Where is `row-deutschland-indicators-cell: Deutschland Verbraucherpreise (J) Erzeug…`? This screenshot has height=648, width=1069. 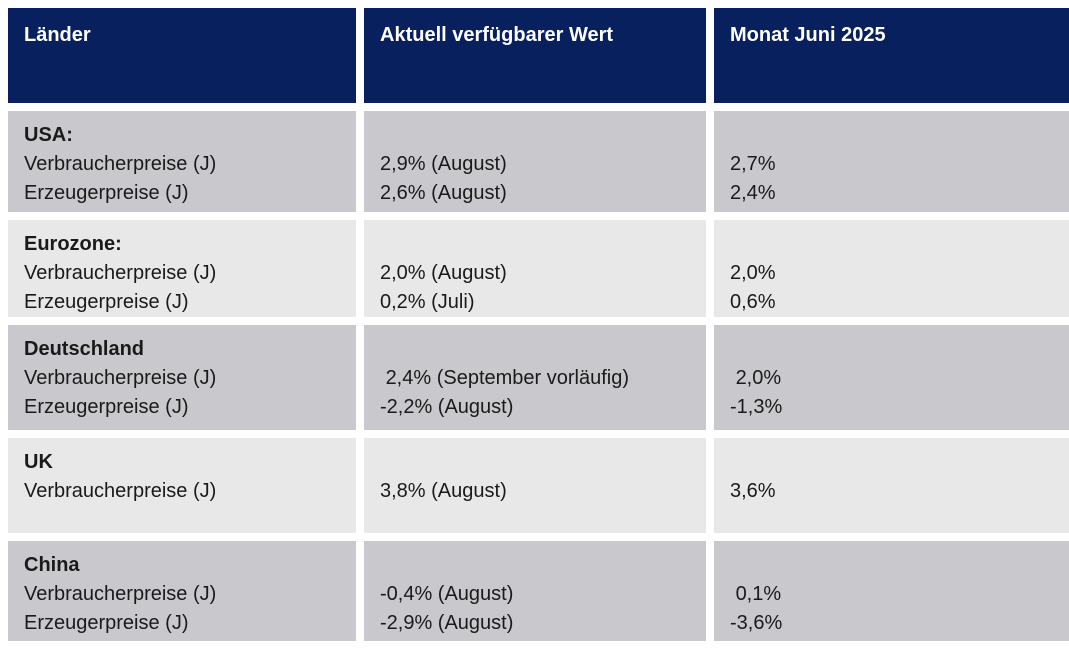 row-deutschland-indicators-cell: Deutschland Verbraucherpreise (J) Erzeug… is located at coordinates (182, 377).